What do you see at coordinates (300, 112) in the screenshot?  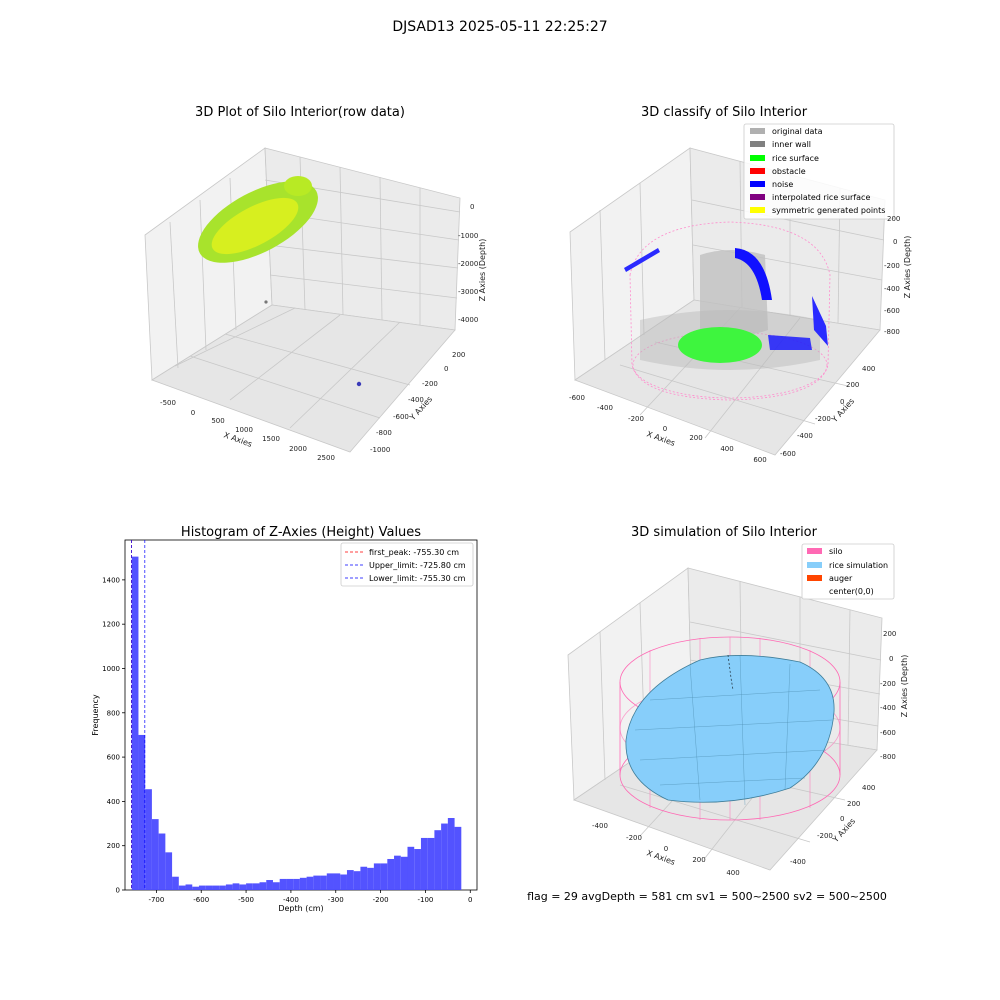 I see `panel-title: 3D Plot of Silo Interior(row data)` at bounding box center [300, 112].